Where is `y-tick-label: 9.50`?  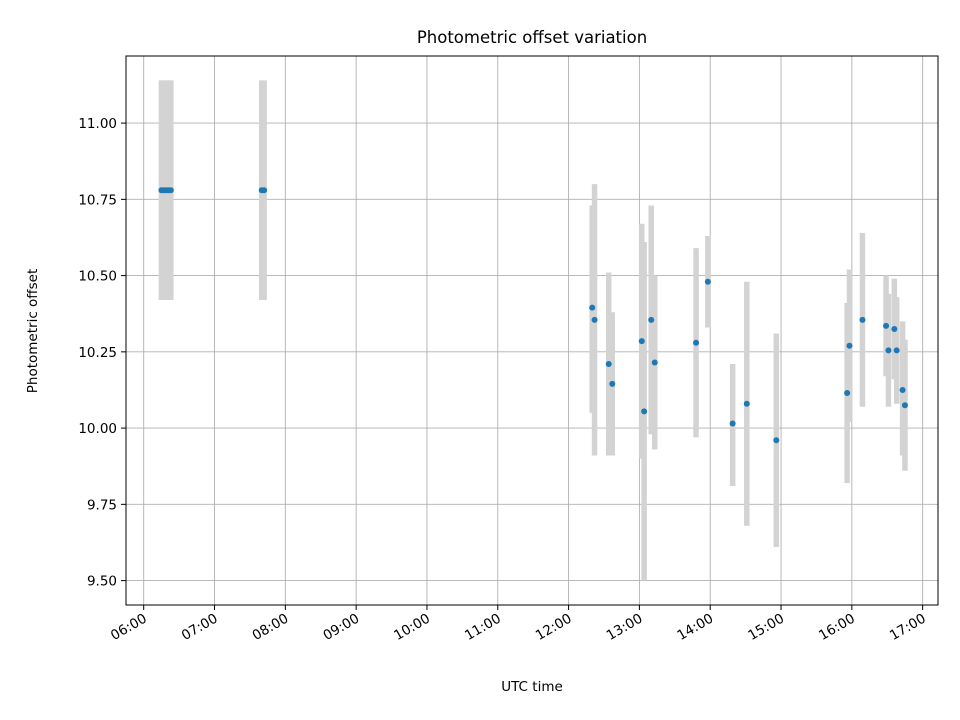
y-tick-label: 9.50 is located at coordinates (102, 582).